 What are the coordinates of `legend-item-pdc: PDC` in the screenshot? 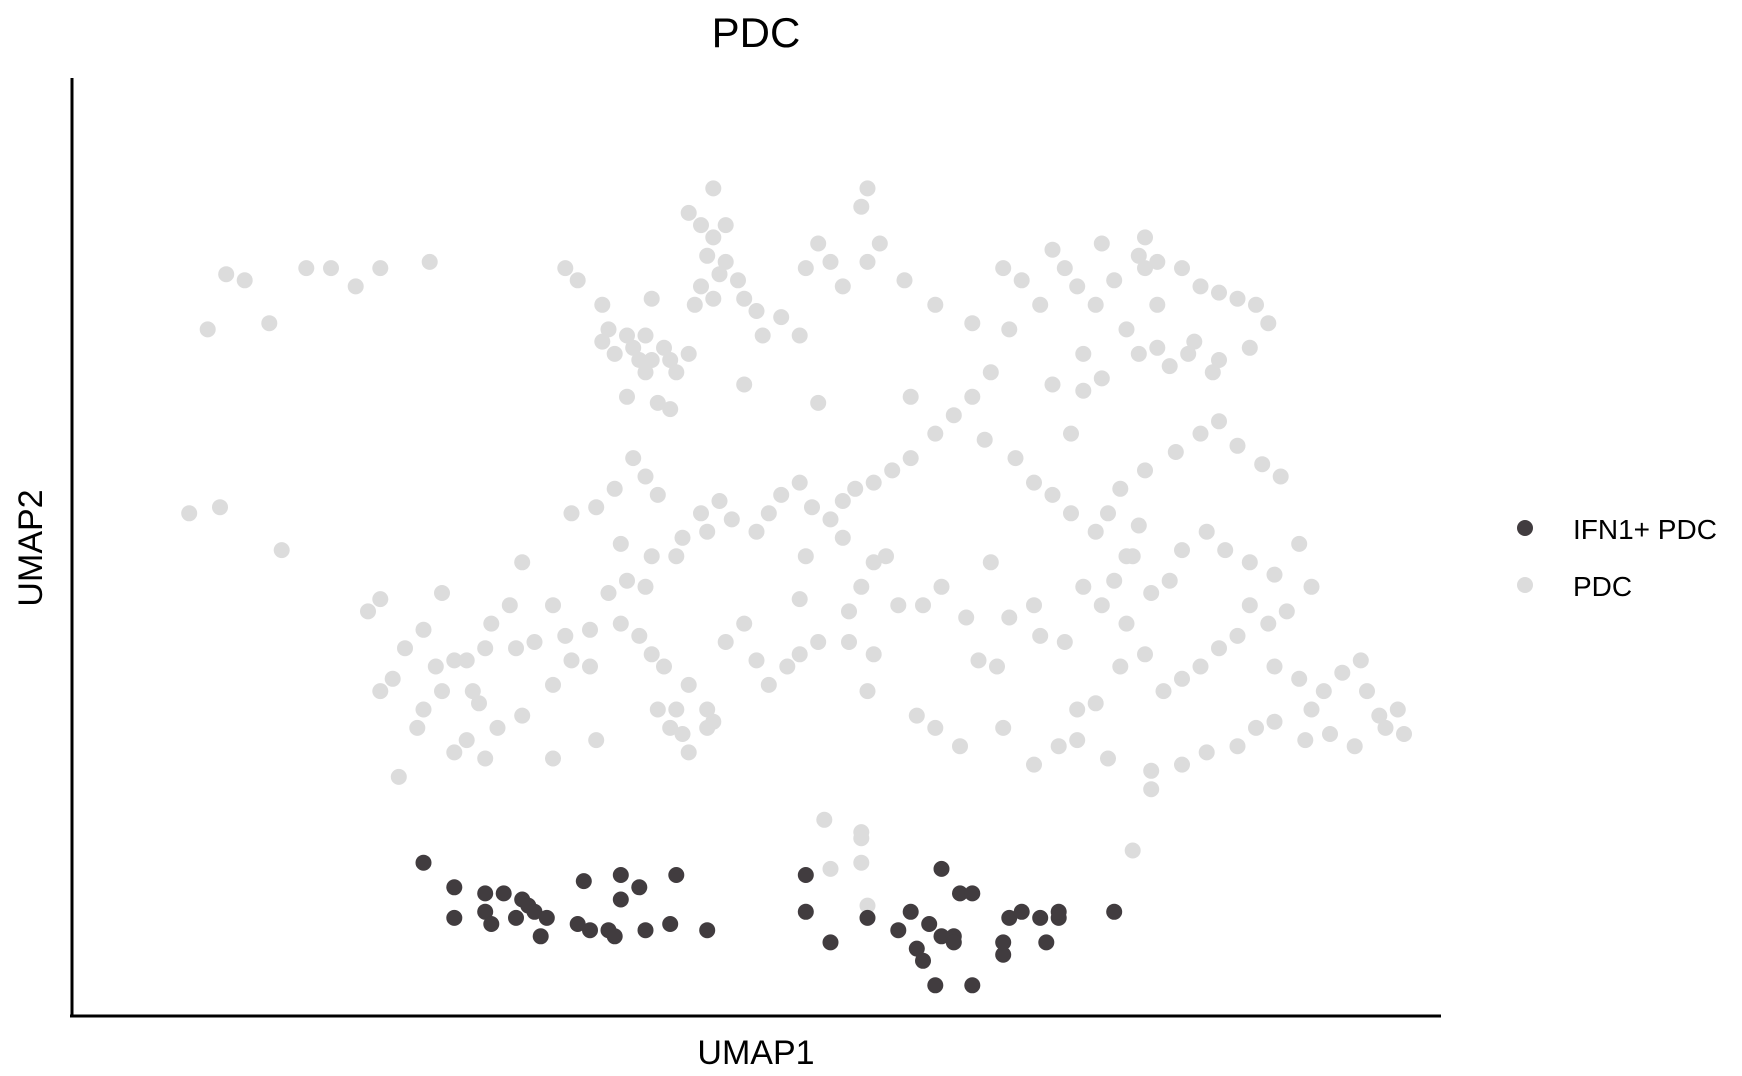 It's located at (1574, 586).